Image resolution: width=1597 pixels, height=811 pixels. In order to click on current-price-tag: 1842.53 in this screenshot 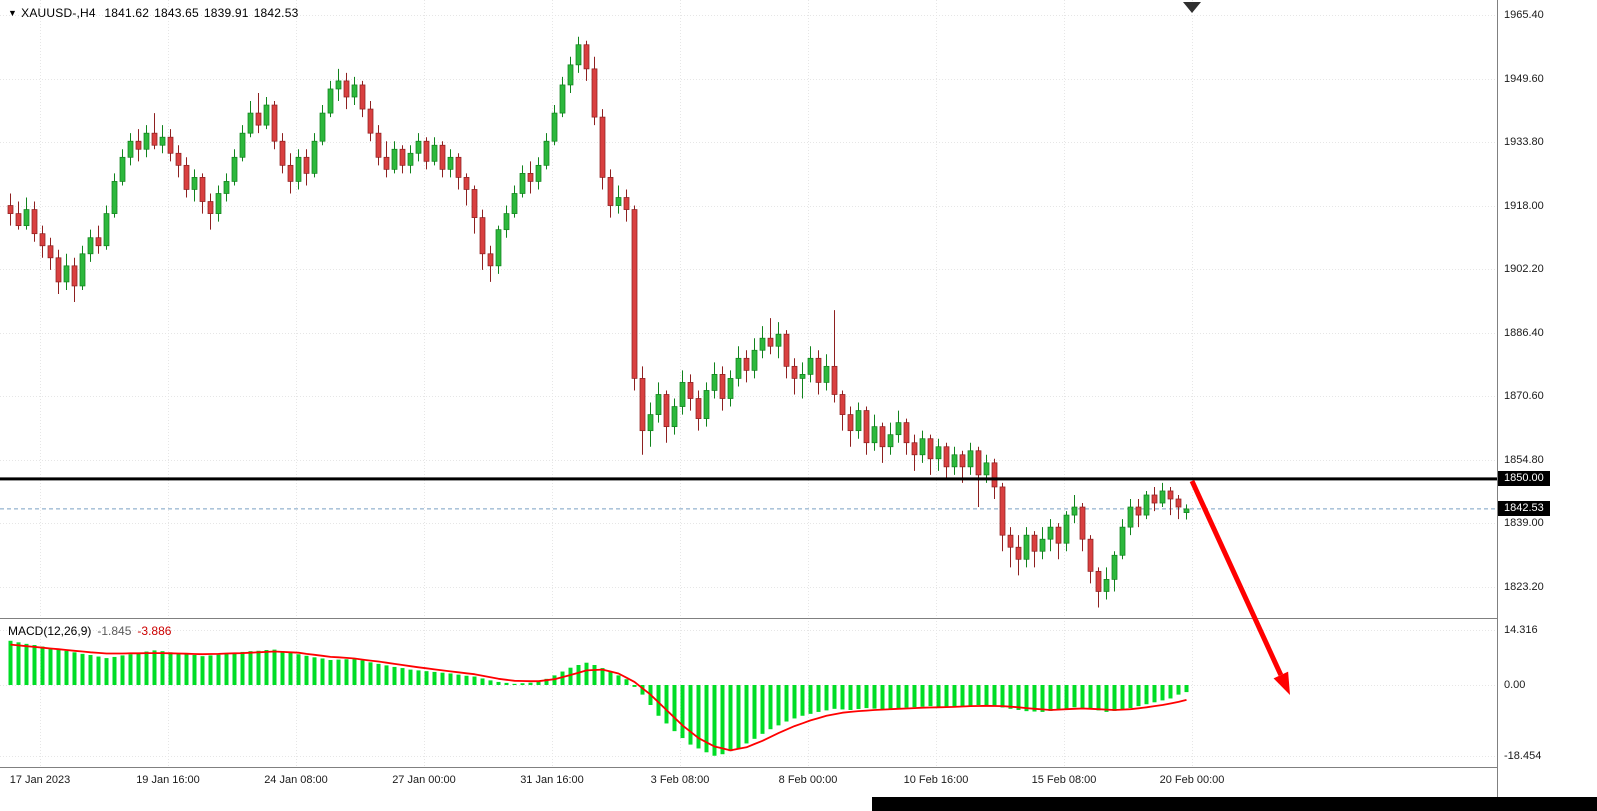, I will do `click(1524, 509)`.